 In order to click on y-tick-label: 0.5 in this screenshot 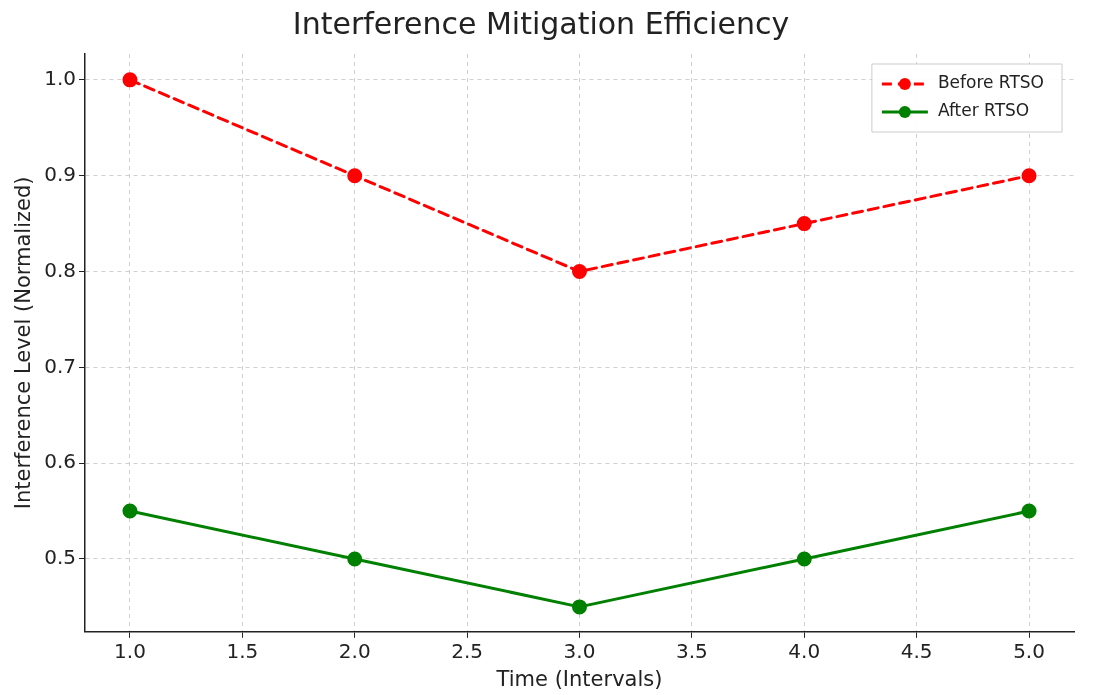, I will do `click(60, 557)`.